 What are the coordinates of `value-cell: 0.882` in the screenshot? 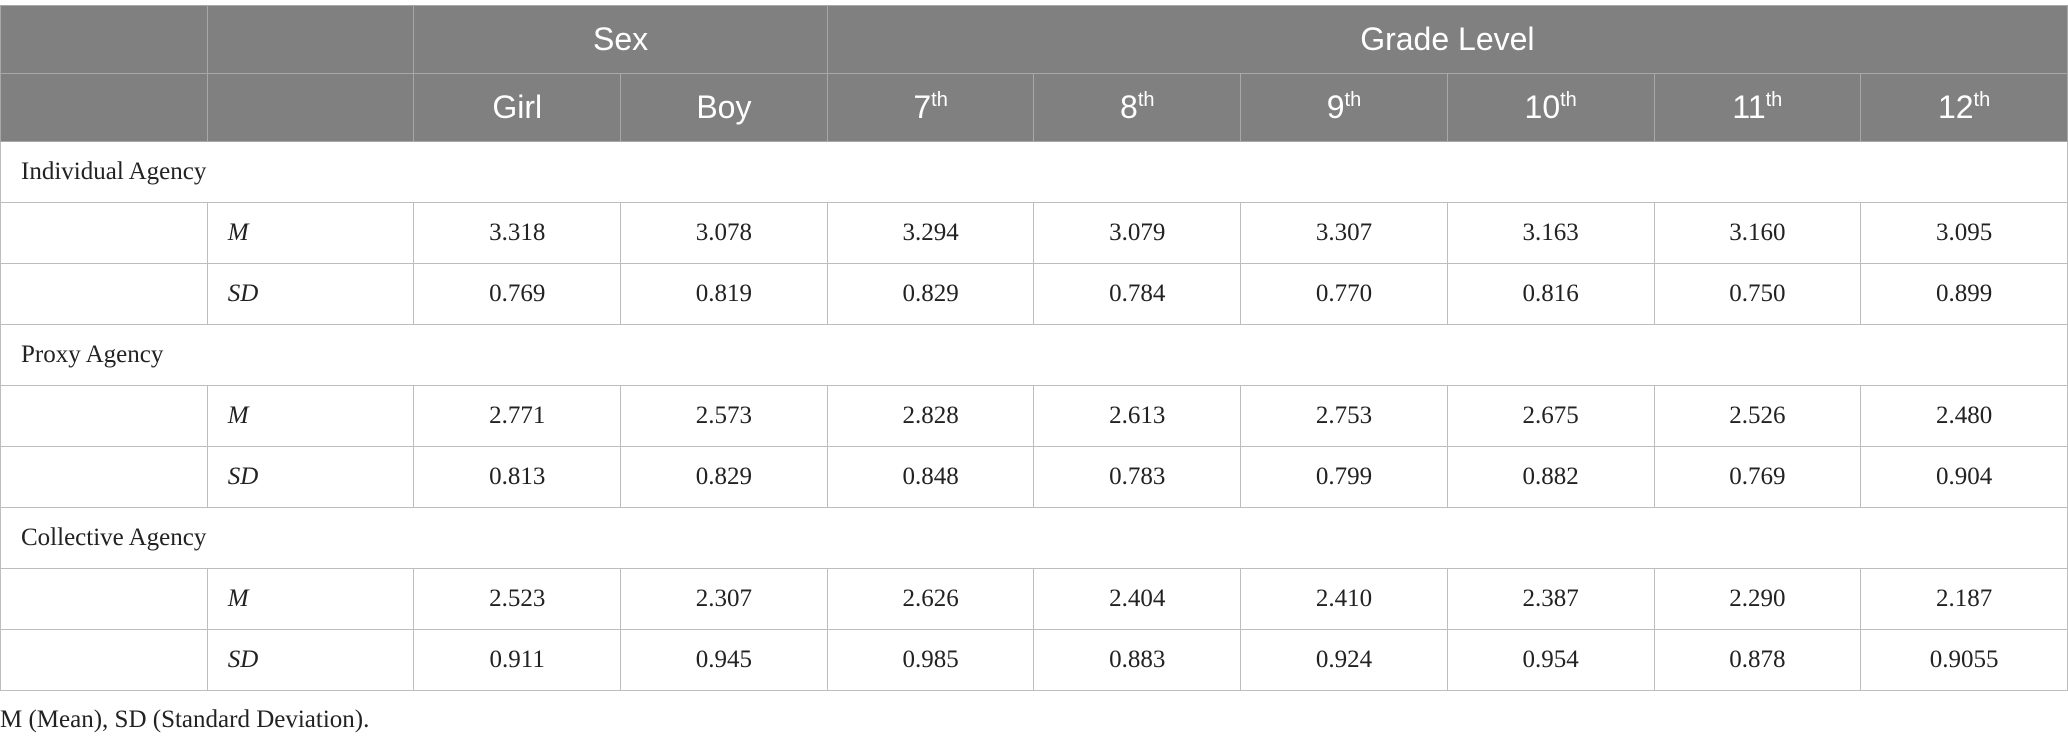 It's located at (1550, 477).